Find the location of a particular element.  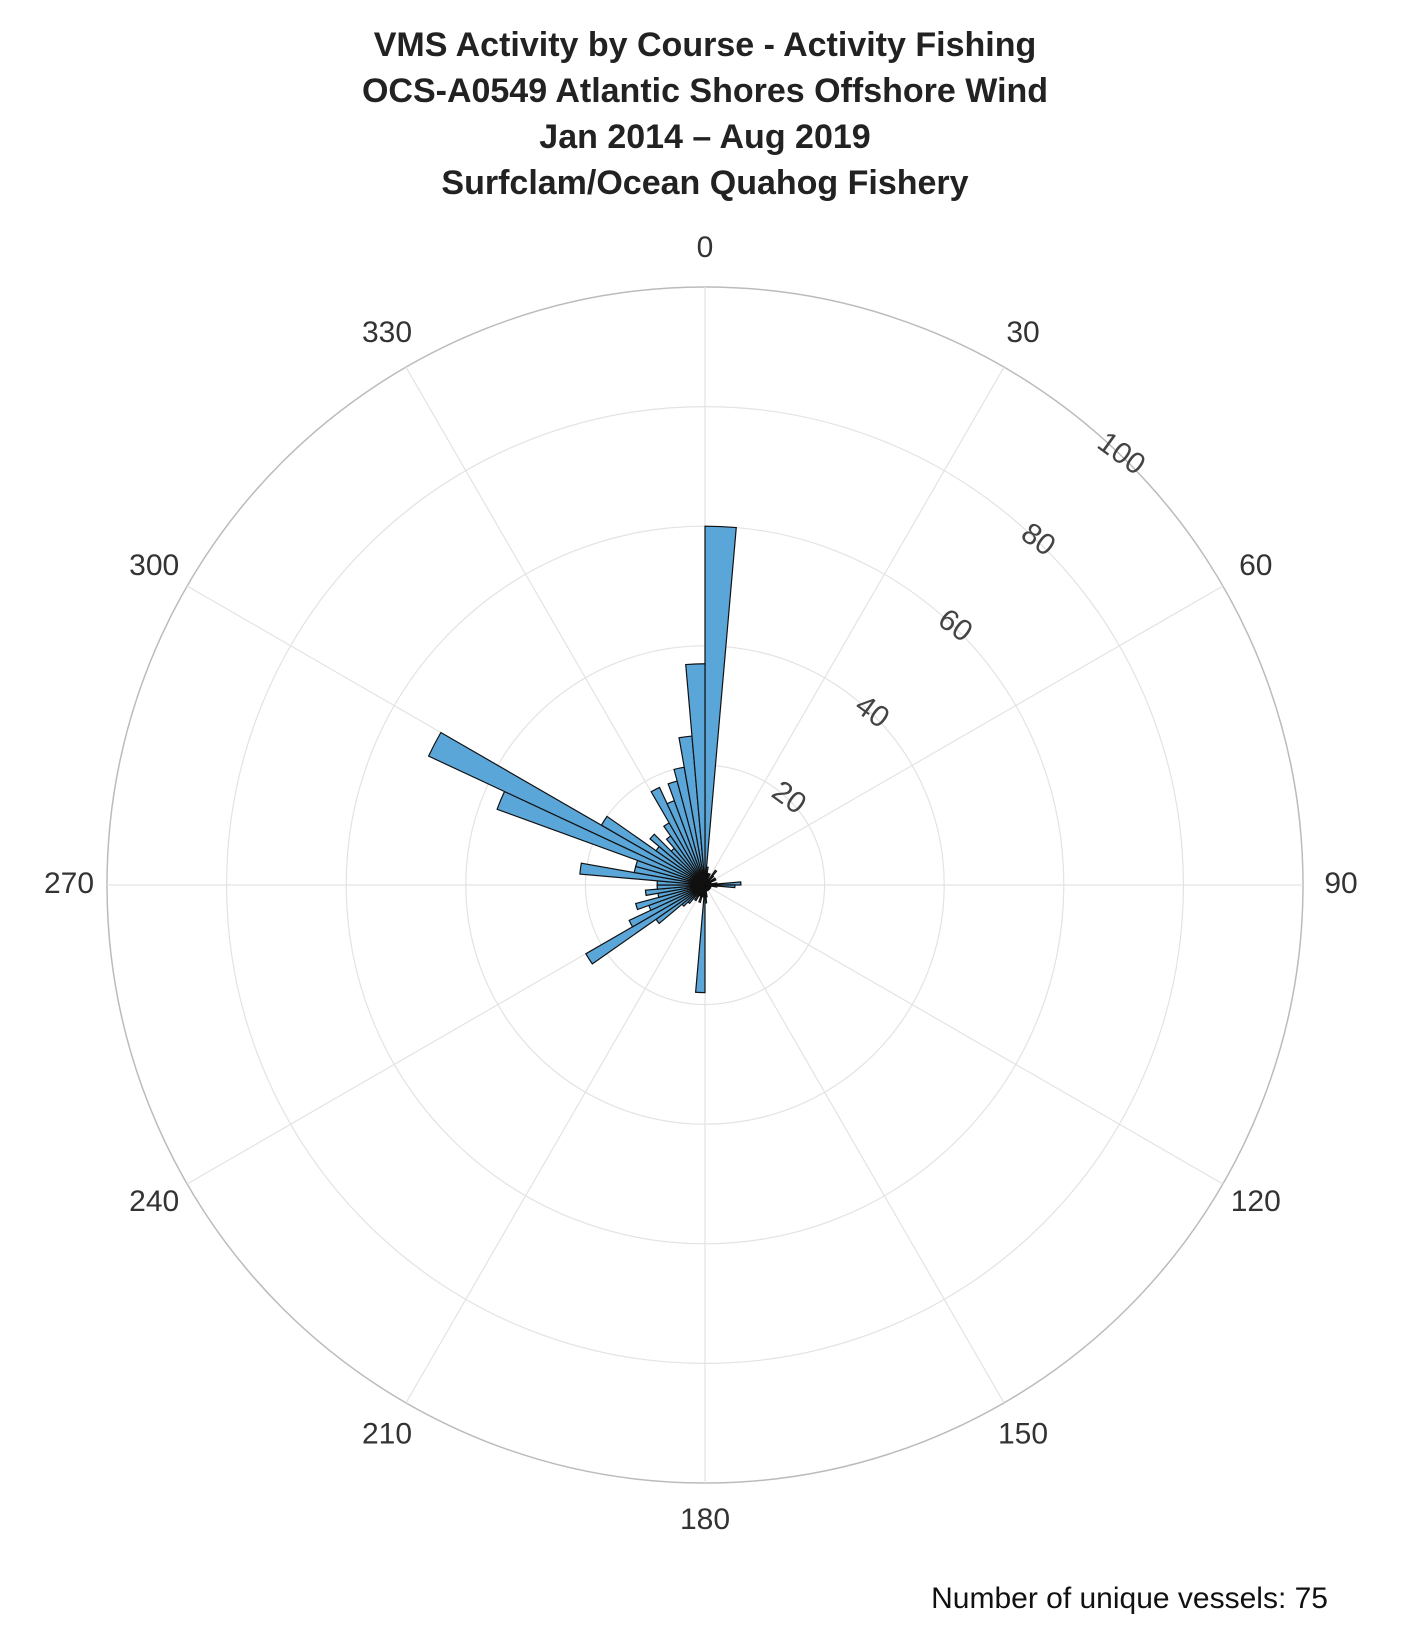

theta-tick-label: 60 is located at coordinates (1255, 565).